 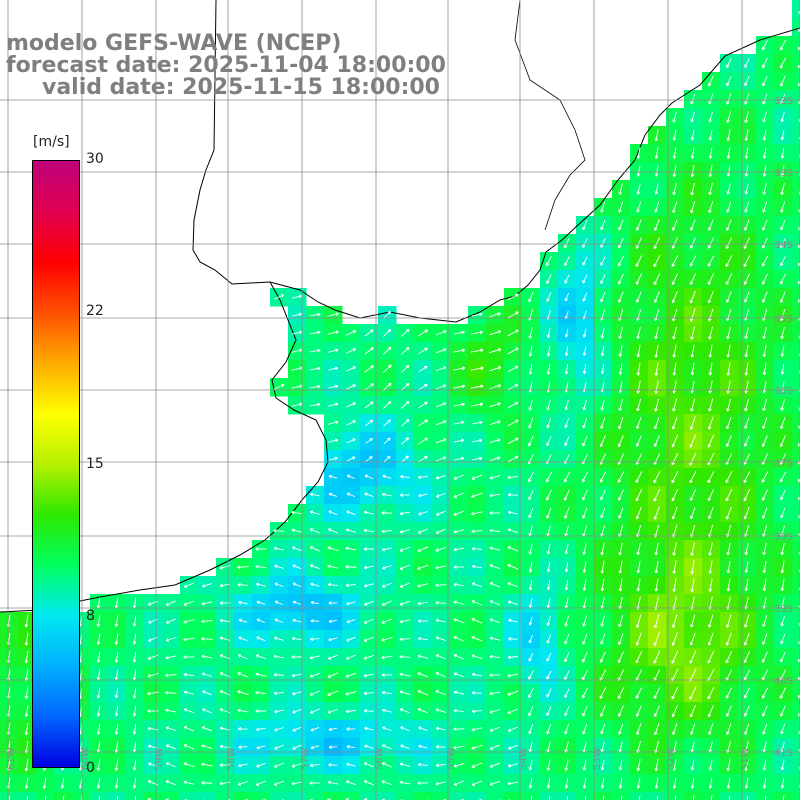 I want to click on lat-label: 35S, so click(x=783, y=319).